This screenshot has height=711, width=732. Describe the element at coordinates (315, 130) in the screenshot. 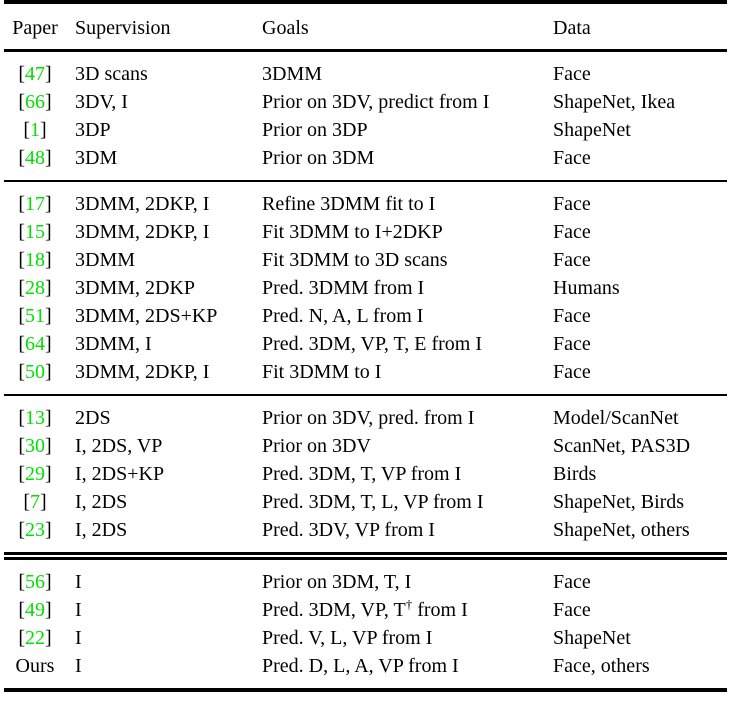

I see `goals-cell: Prior on 3DP` at that location.